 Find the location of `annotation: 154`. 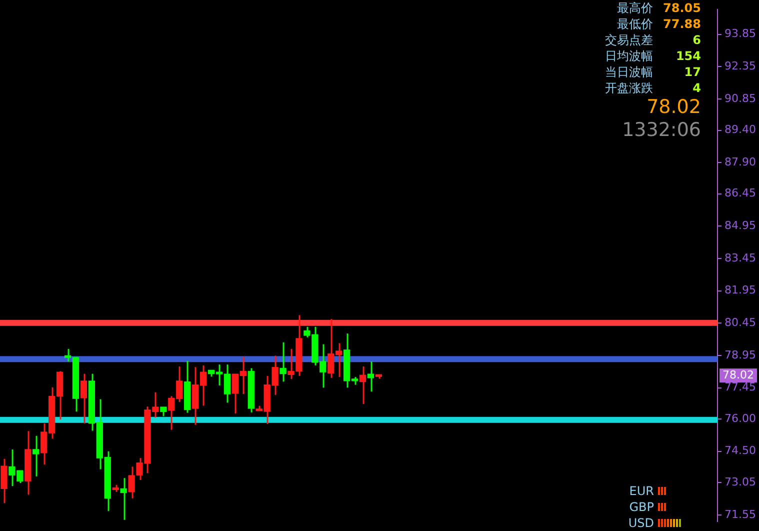

annotation: 154 is located at coordinates (687, 56).